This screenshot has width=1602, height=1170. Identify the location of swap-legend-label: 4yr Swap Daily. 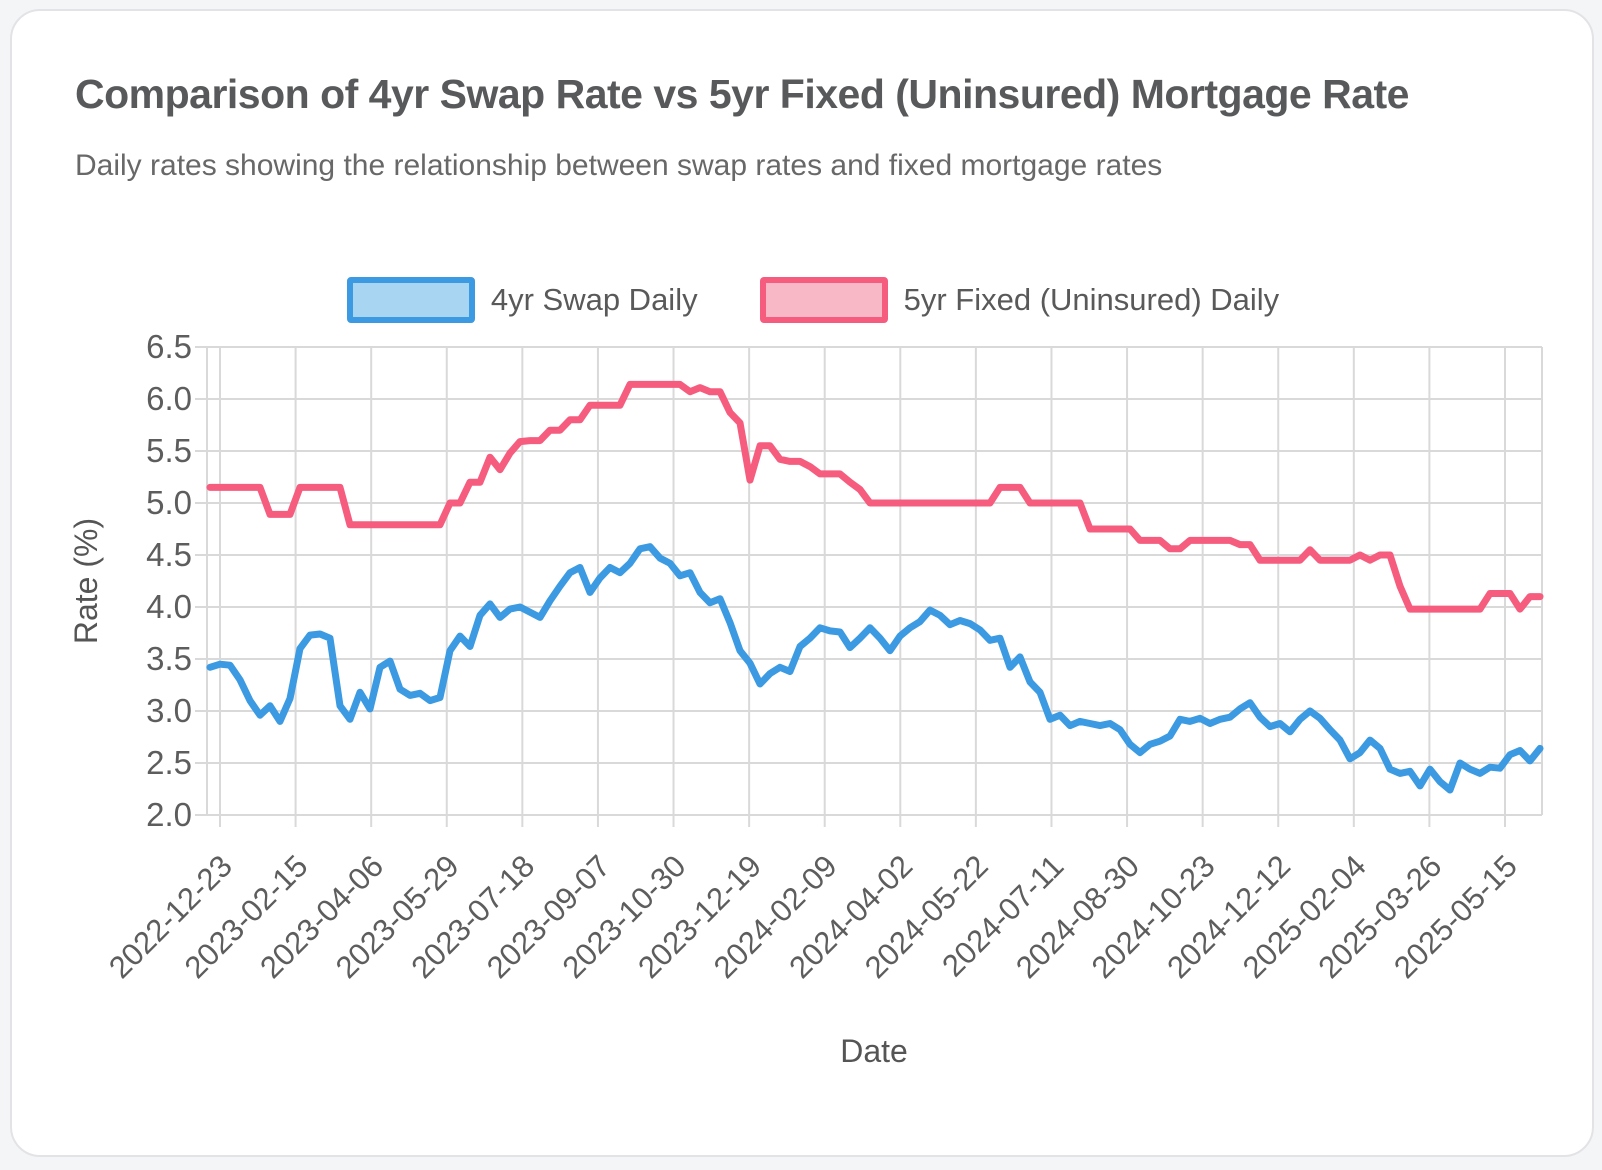
(594, 299).